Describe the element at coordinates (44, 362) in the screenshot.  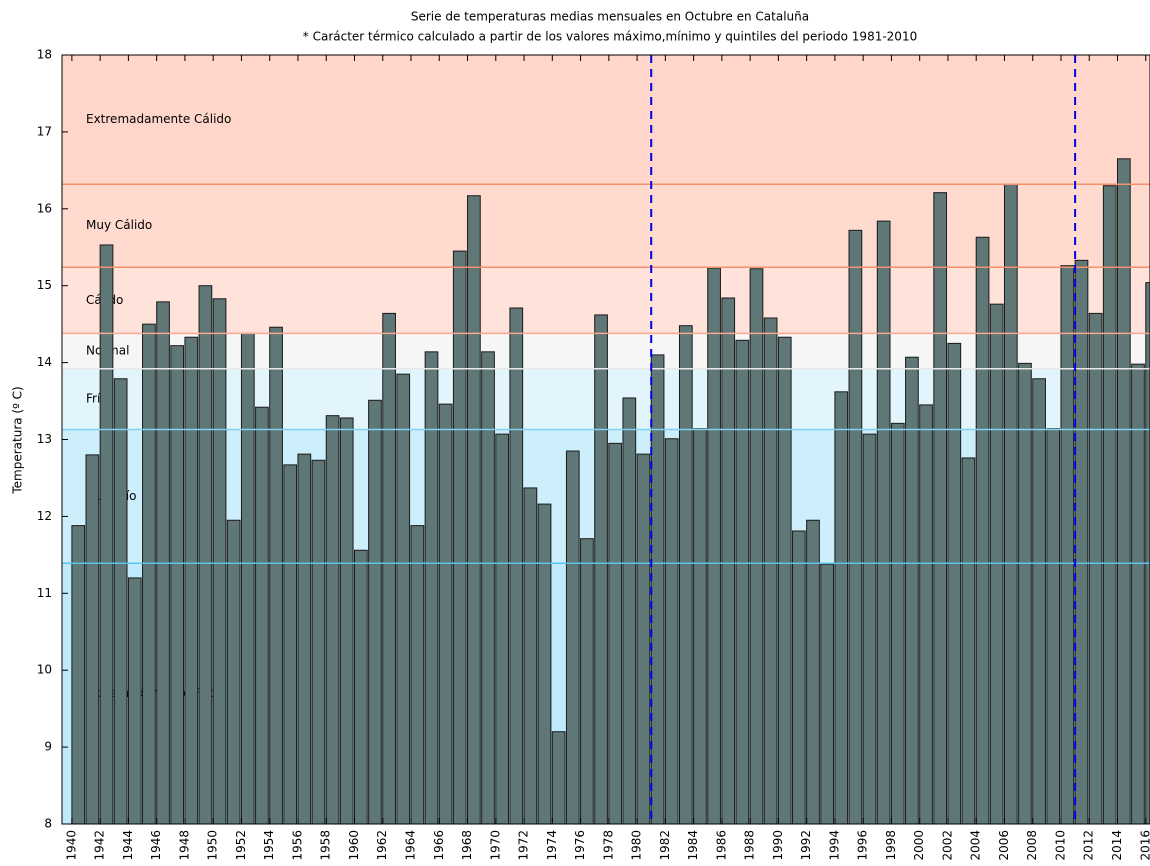
I see `y-tick-label: 14` at that location.